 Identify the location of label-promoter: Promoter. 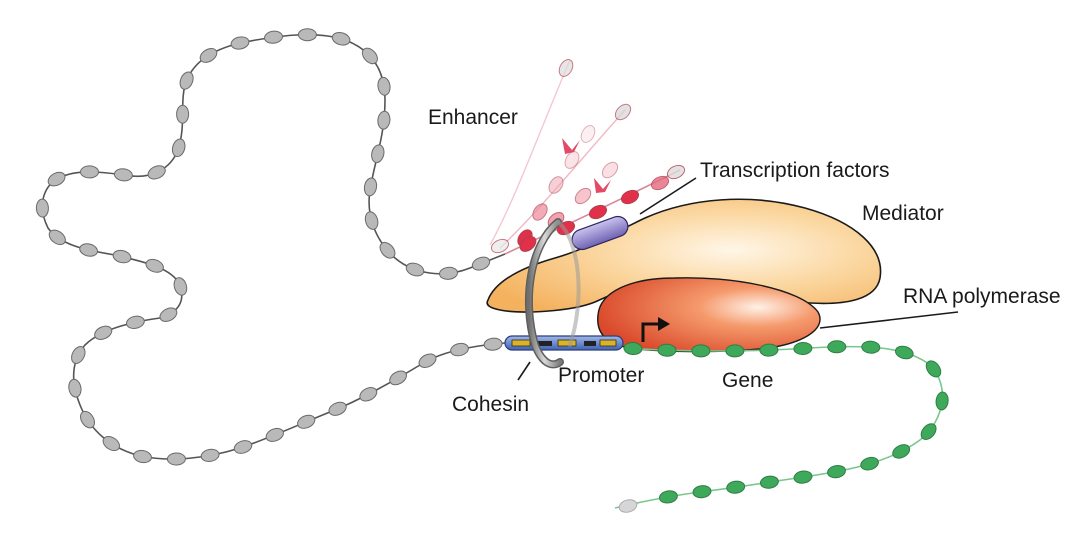
(601, 375).